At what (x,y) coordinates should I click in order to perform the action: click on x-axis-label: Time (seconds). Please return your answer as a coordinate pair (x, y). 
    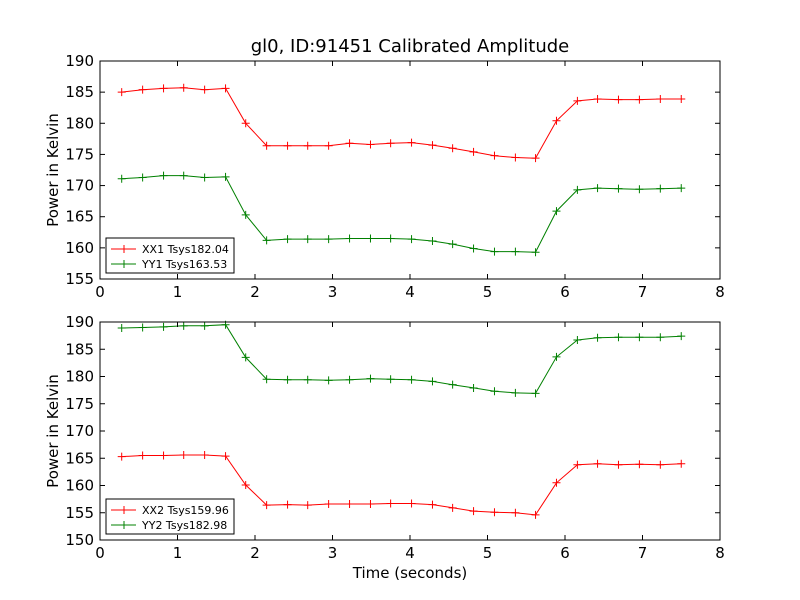
    Looking at the image, I should click on (410, 573).